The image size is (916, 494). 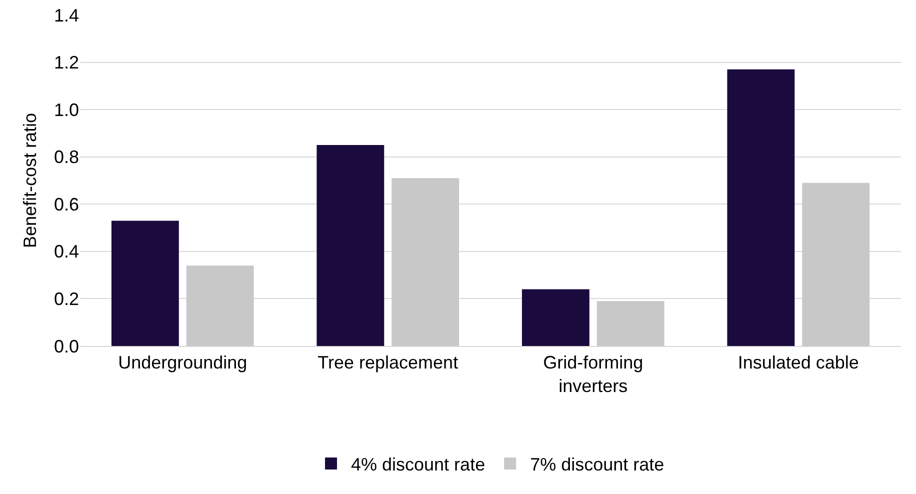 What do you see at coordinates (183, 362) in the screenshot?
I see `x-tick-label: Undergrounding` at bounding box center [183, 362].